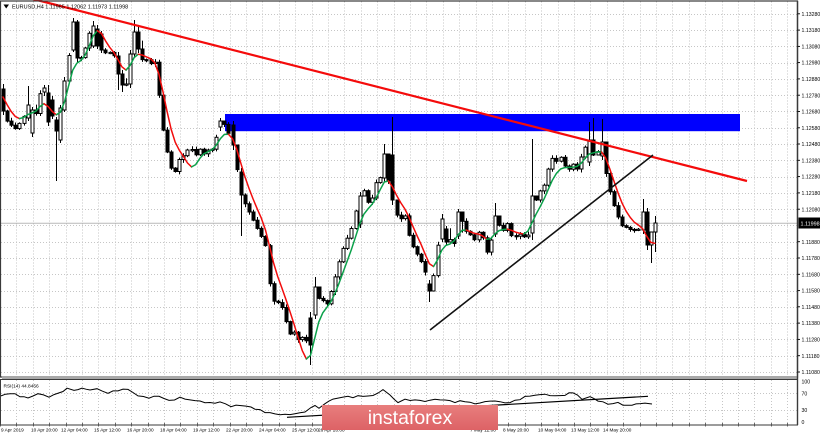 The width and height of the screenshot is (820, 441). What do you see at coordinates (516, 430) in the screenshot?
I see `svg-text: 8 May 20:00` at bounding box center [516, 430].